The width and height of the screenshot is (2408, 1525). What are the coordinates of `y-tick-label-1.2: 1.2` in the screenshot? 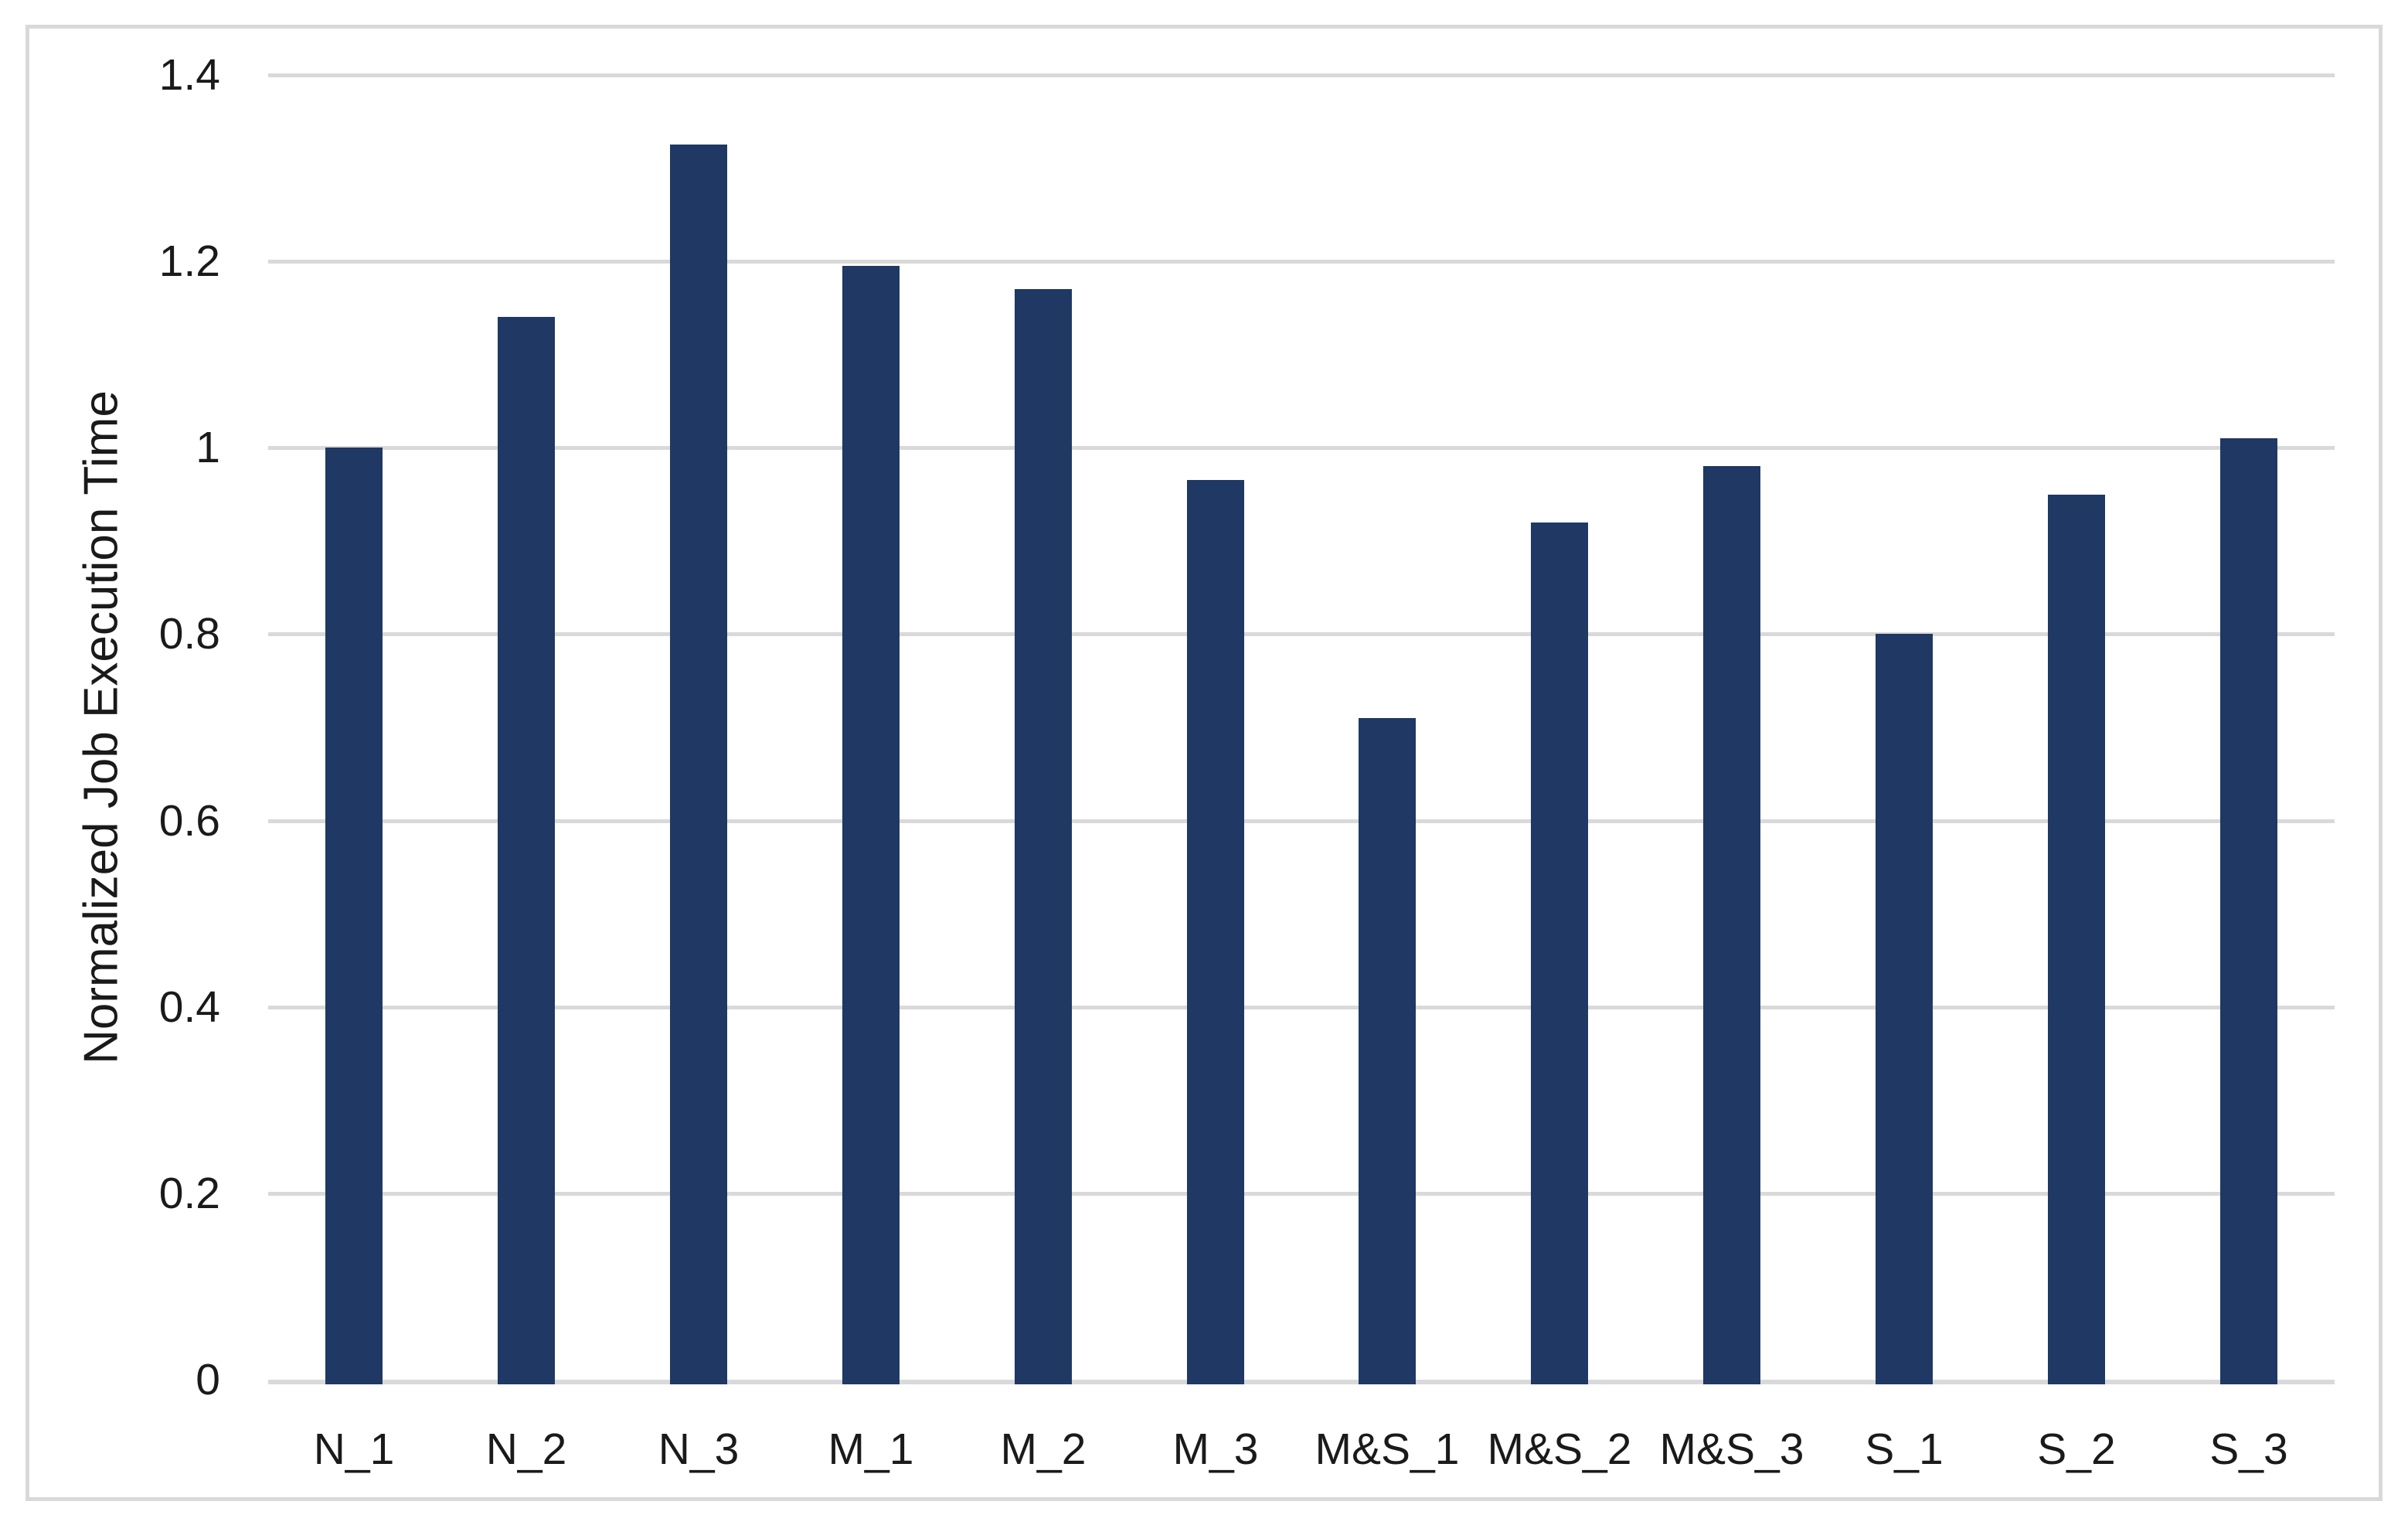 It's located at (189, 261).